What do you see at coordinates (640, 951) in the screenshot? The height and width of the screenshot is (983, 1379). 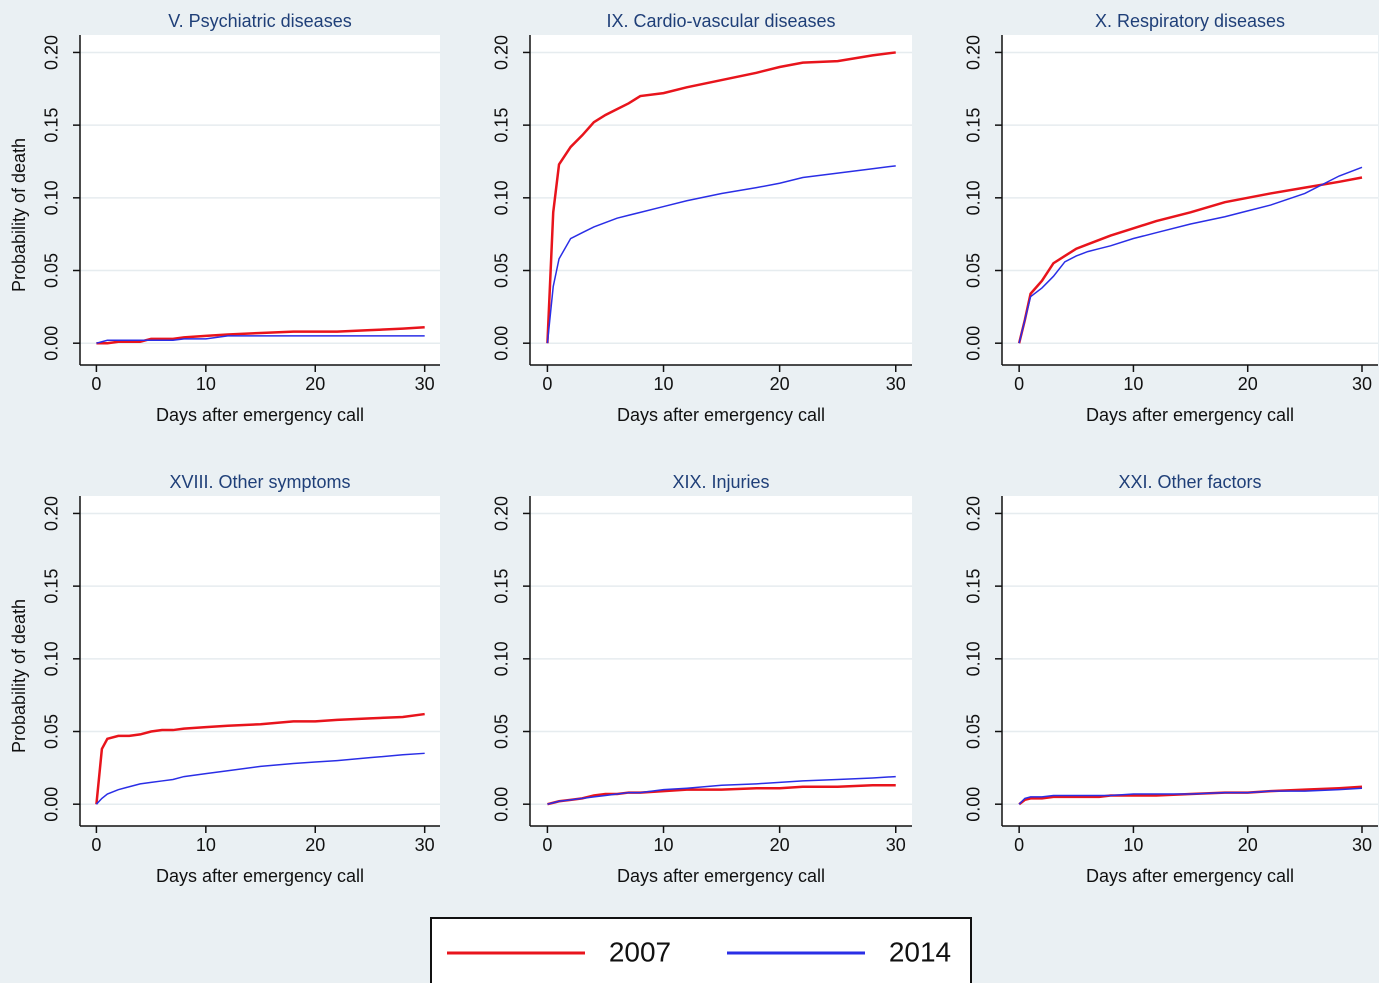 I see `legend-label: 2007` at bounding box center [640, 951].